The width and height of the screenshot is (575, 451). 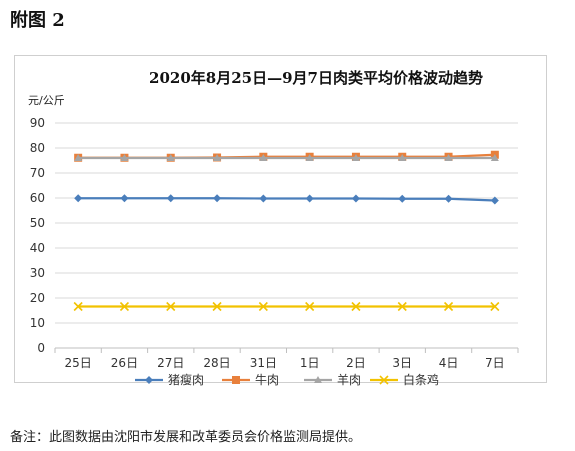 I want to click on x-tick-label: 31日, so click(x=263, y=363).